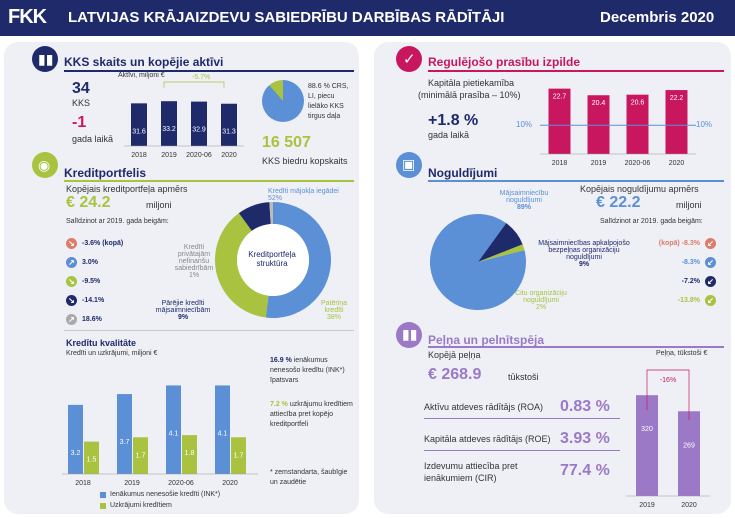 Image resolution: width=735 pixels, height=518 pixels. Describe the element at coordinates (584, 264) in the screenshot. I see `dep-nonprofit-pct: 9%` at that location.